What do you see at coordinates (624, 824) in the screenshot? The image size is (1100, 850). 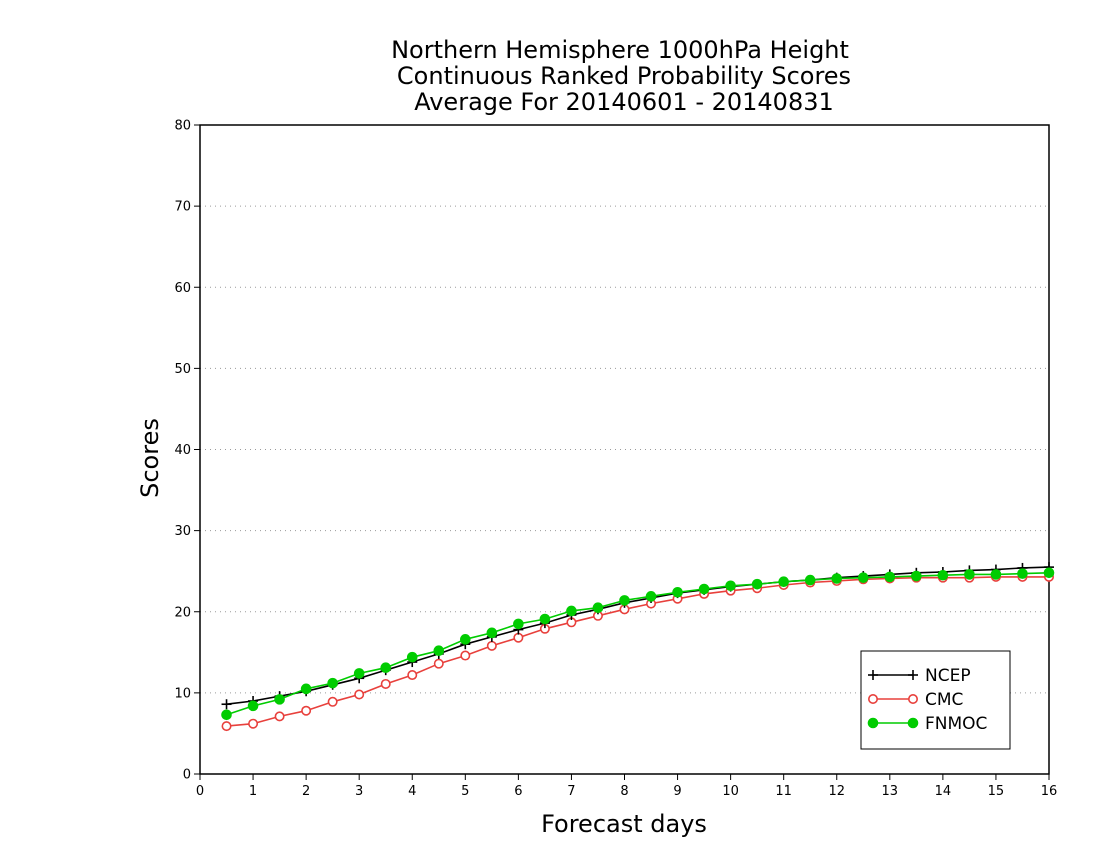 I see `x-axis-label: Forecast days` at bounding box center [624, 824].